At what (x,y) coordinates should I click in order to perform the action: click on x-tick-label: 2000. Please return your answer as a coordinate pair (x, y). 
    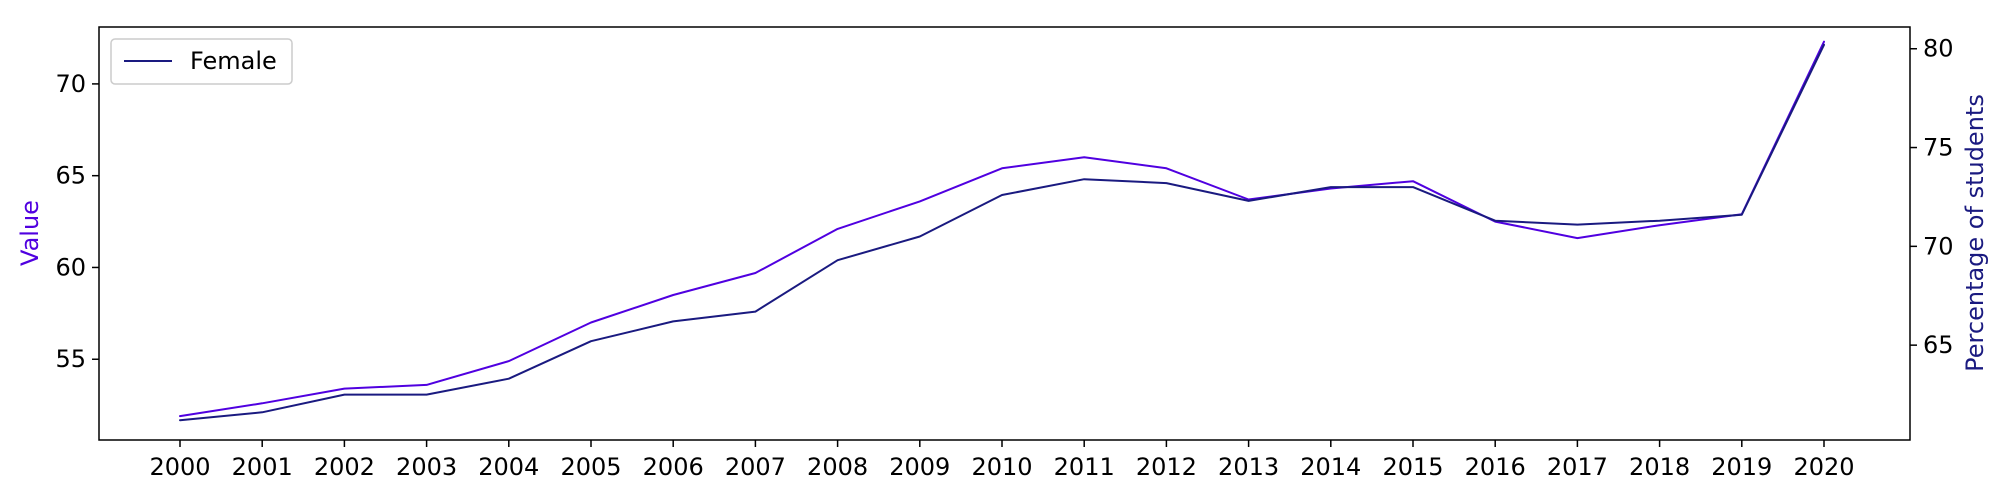
    Looking at the image, I should click on (179, 467).